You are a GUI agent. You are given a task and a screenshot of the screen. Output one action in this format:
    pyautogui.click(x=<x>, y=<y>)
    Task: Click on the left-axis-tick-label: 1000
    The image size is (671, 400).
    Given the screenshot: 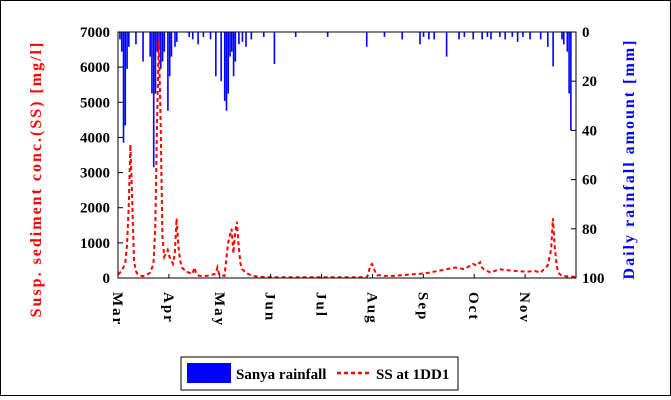 What is the action you would take?
    pyautogui.click(x=95, y=244)
    